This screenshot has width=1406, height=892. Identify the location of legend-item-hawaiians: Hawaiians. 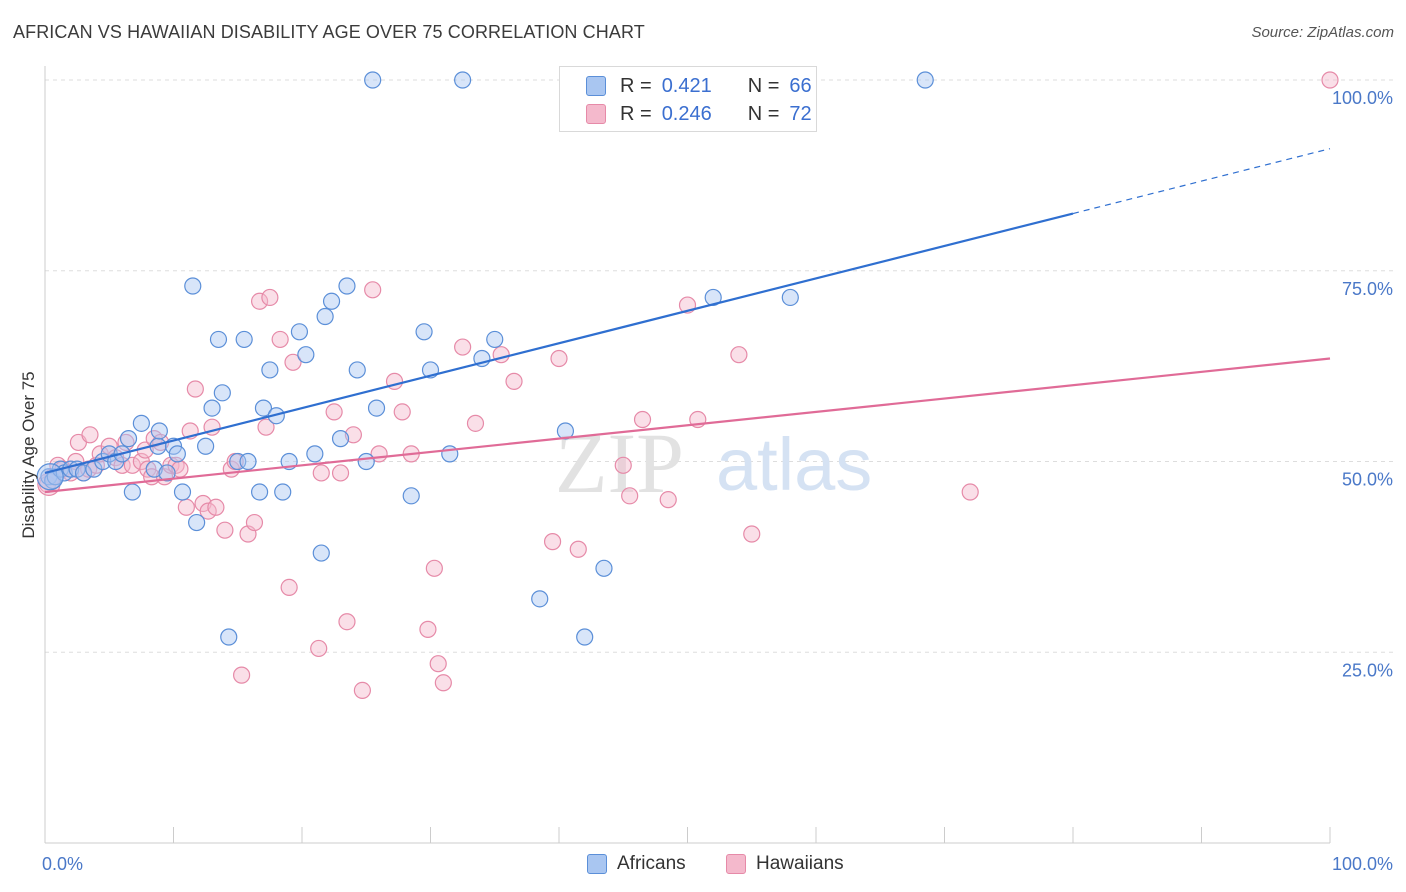
(785, 864).